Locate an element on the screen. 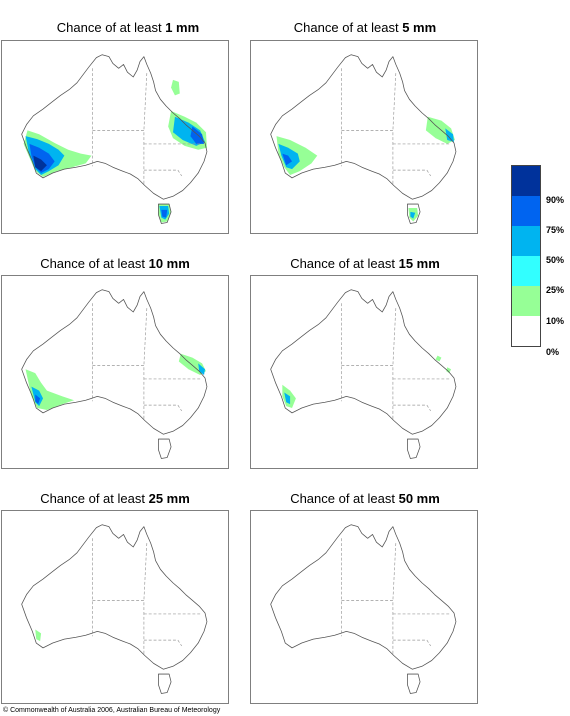  map-panel-1mm is located at coordinates (115, 137).